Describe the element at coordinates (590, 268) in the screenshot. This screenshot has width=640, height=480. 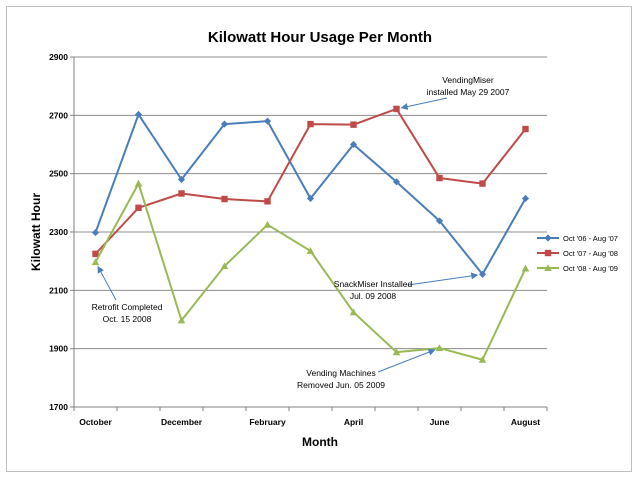
I see `legend-label: Oct '08 - Aug '09` at that location.